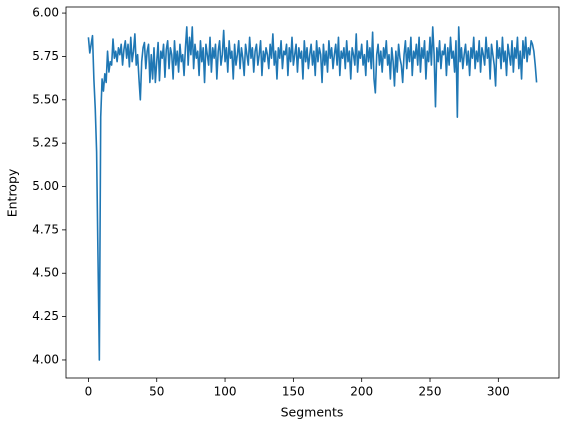 This screenshot has width=569, height=429. I want to click on x-tick-label: 300, so click(498, 392).